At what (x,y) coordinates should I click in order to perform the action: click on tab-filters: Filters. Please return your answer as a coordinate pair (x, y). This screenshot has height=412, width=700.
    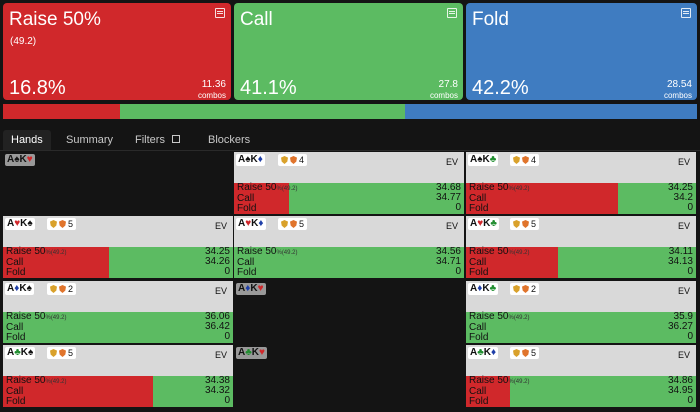
    Looking at the image, I should click on (157, 140).